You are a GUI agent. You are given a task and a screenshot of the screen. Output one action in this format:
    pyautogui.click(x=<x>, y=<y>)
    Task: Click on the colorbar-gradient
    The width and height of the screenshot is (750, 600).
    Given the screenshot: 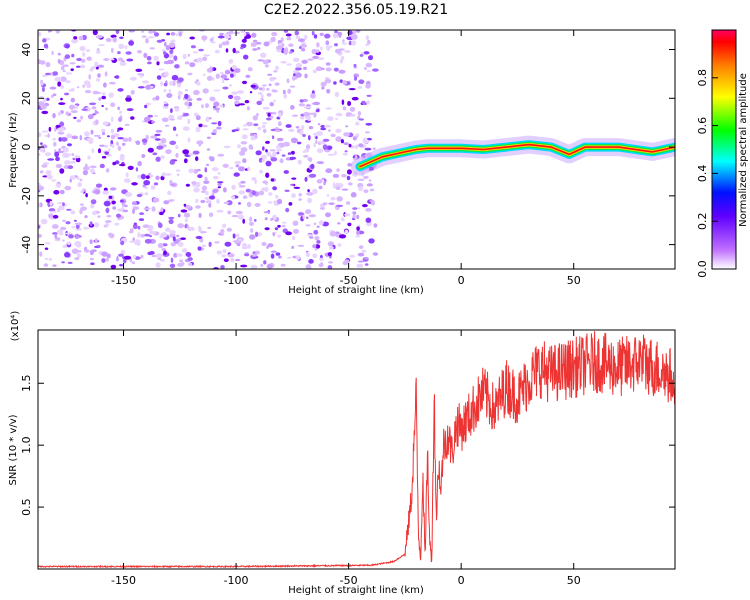 What is the action you would take?
    pyautogui.click(x=724, y=149)
    